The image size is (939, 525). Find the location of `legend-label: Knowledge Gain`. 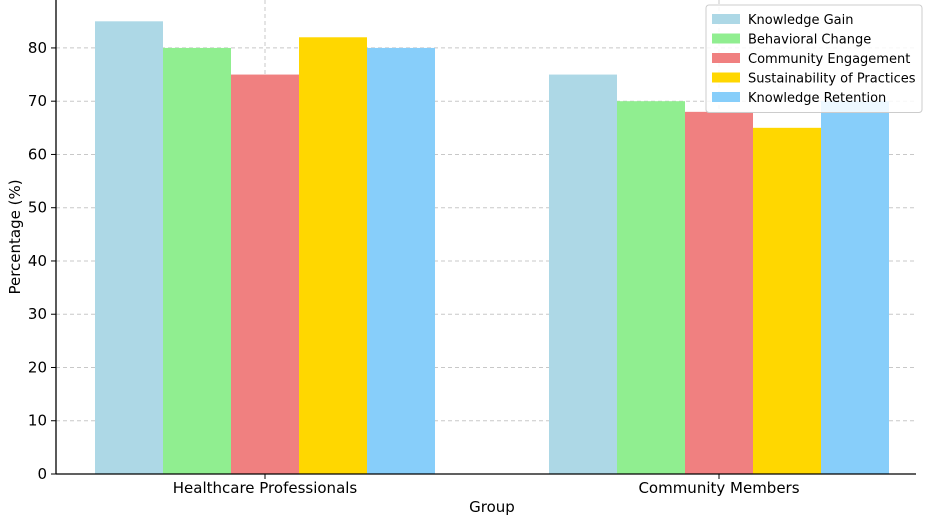

legend-label: Knowledge Gain is located at coordinates (801, 20).